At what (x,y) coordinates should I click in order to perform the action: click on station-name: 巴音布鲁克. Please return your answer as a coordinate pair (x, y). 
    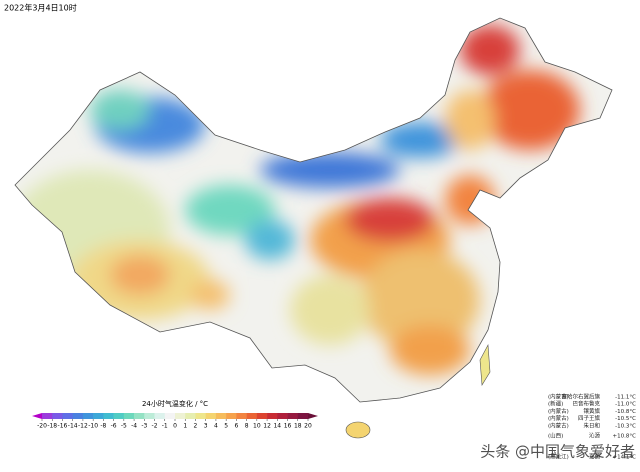
    Looking at the image, I should click on (586, 404).